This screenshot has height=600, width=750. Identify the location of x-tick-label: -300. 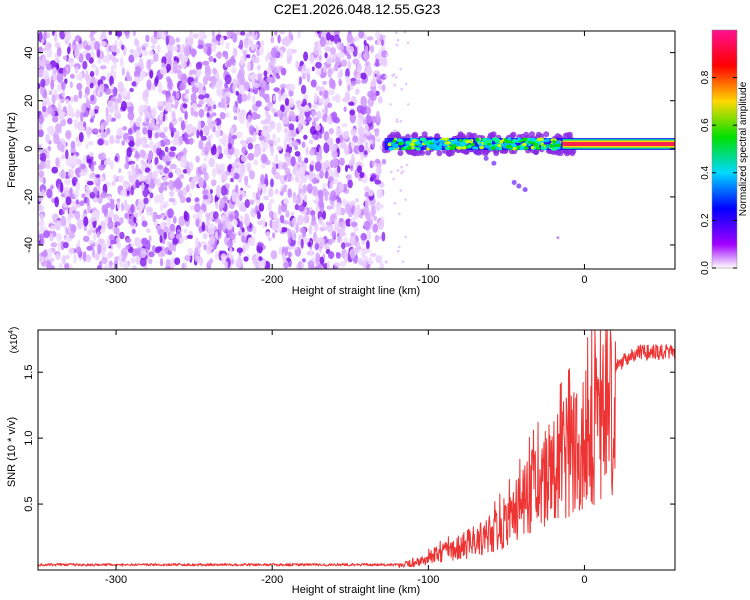
(116, 580).